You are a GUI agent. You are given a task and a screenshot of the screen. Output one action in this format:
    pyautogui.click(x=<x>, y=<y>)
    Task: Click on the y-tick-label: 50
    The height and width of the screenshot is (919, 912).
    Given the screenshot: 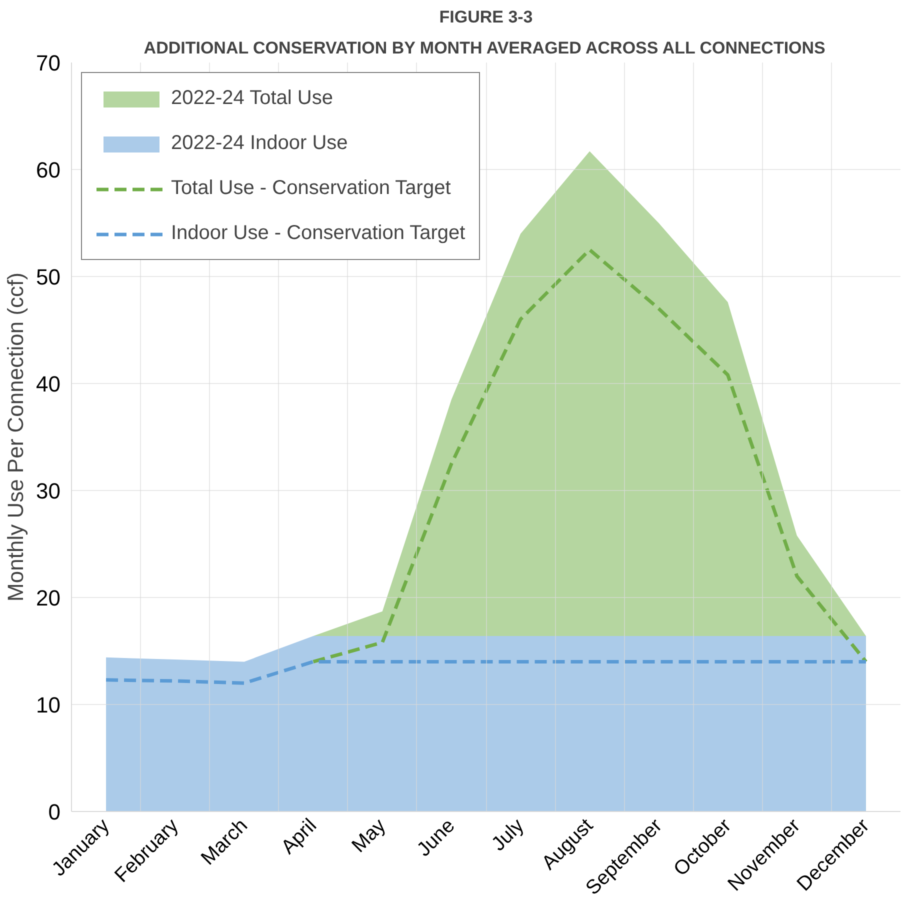 What is the action you would take?
    pyautogui.click(x=48, y=277)
    